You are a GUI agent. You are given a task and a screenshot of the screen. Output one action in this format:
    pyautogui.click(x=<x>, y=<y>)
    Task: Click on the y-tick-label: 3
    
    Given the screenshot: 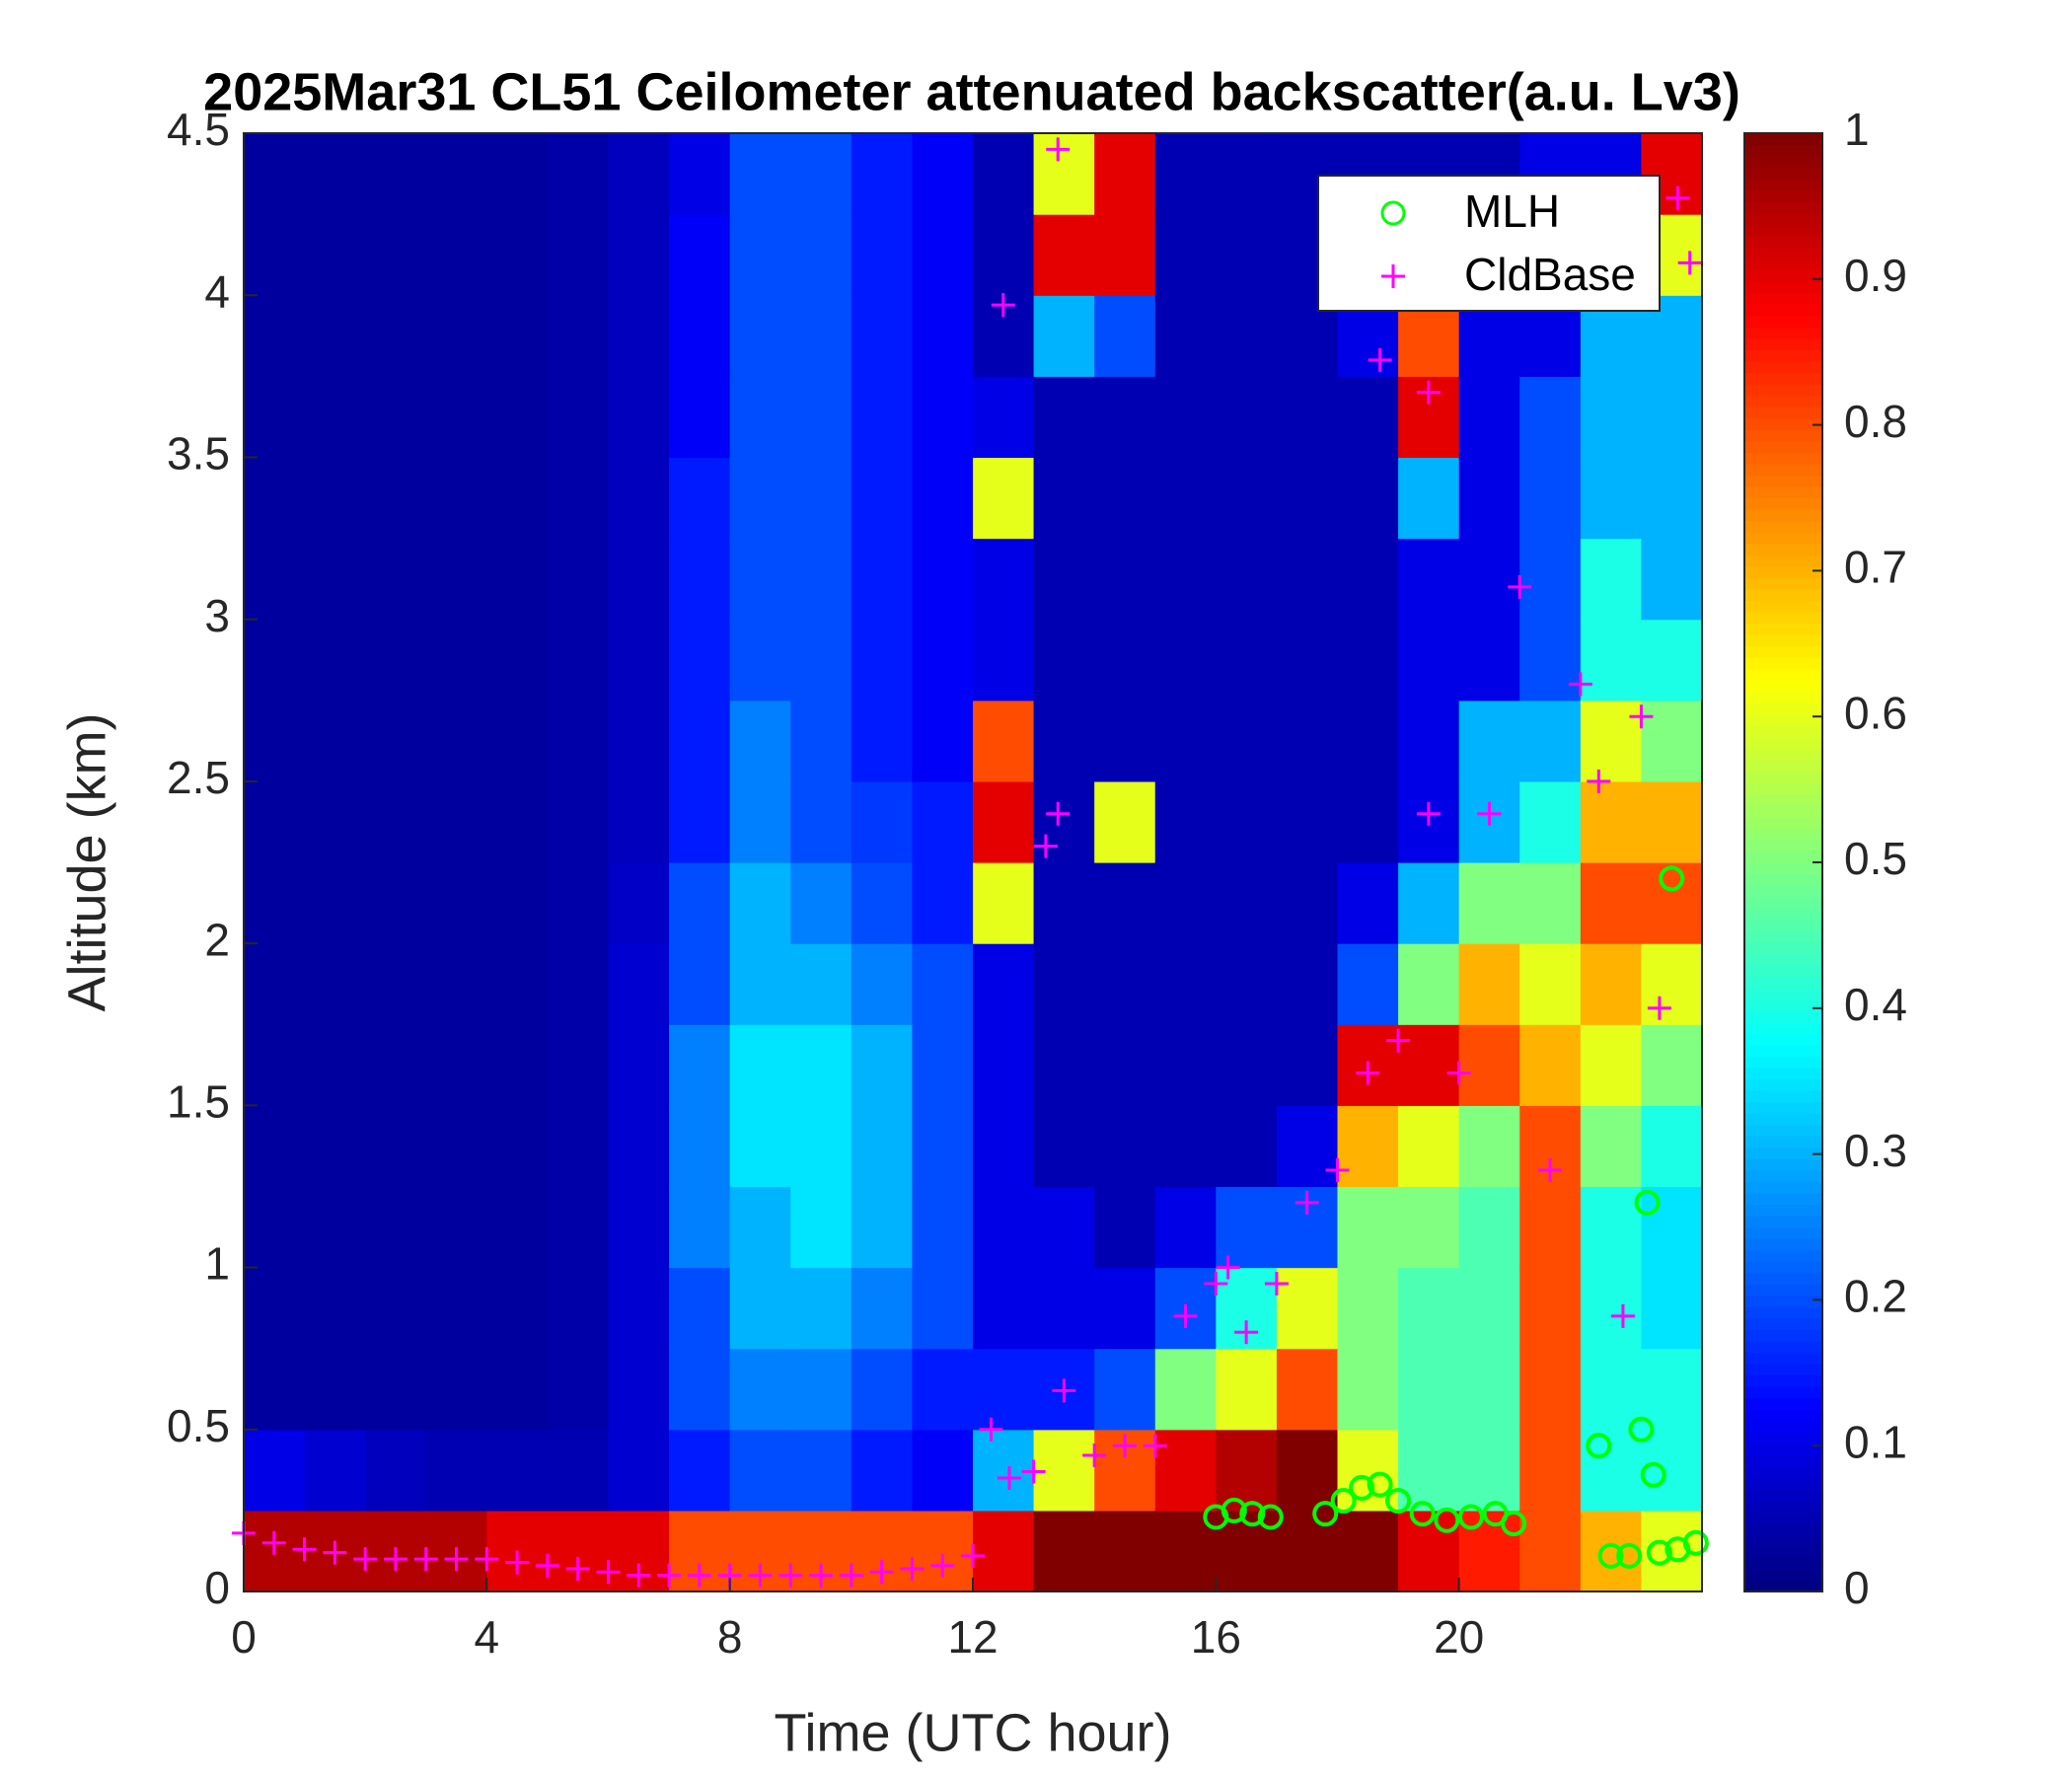 What is the action you would take?
    pyautogui.click(x=217, y=615)
    